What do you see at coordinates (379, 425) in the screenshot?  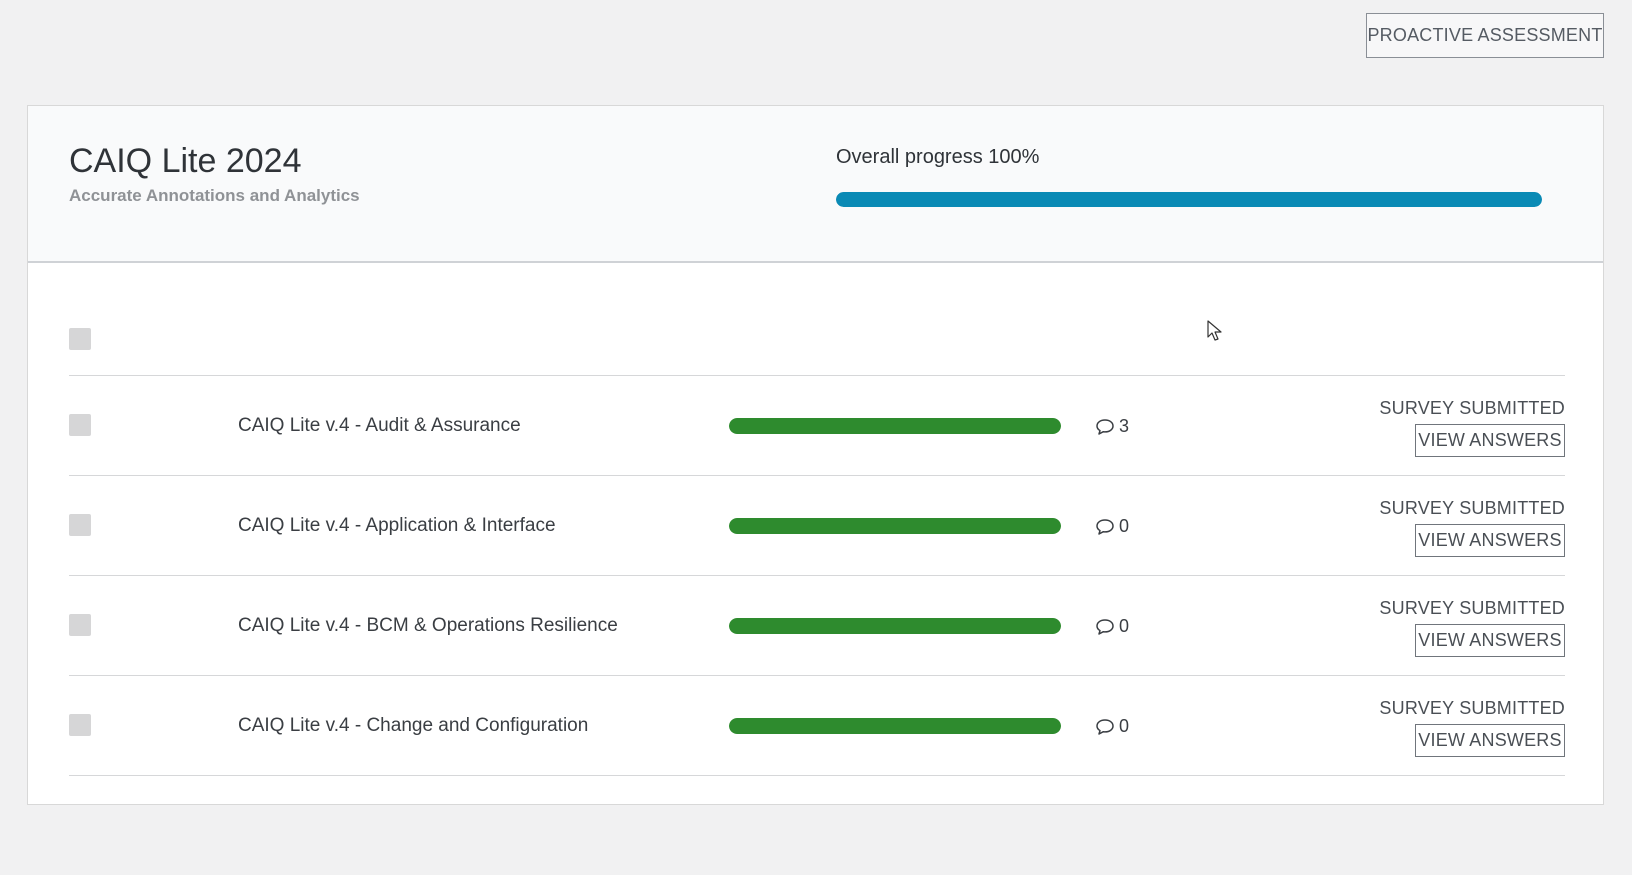 I see `section-name: CAIQ Lite v.4 - Audit & Assurance` at bounding box center [379, 425].